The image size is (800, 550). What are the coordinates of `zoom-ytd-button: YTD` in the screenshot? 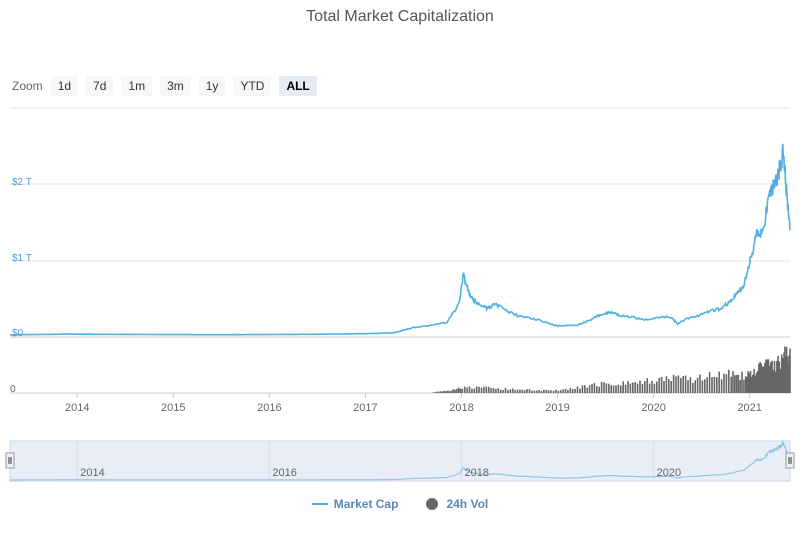 It's located at (252, 86).